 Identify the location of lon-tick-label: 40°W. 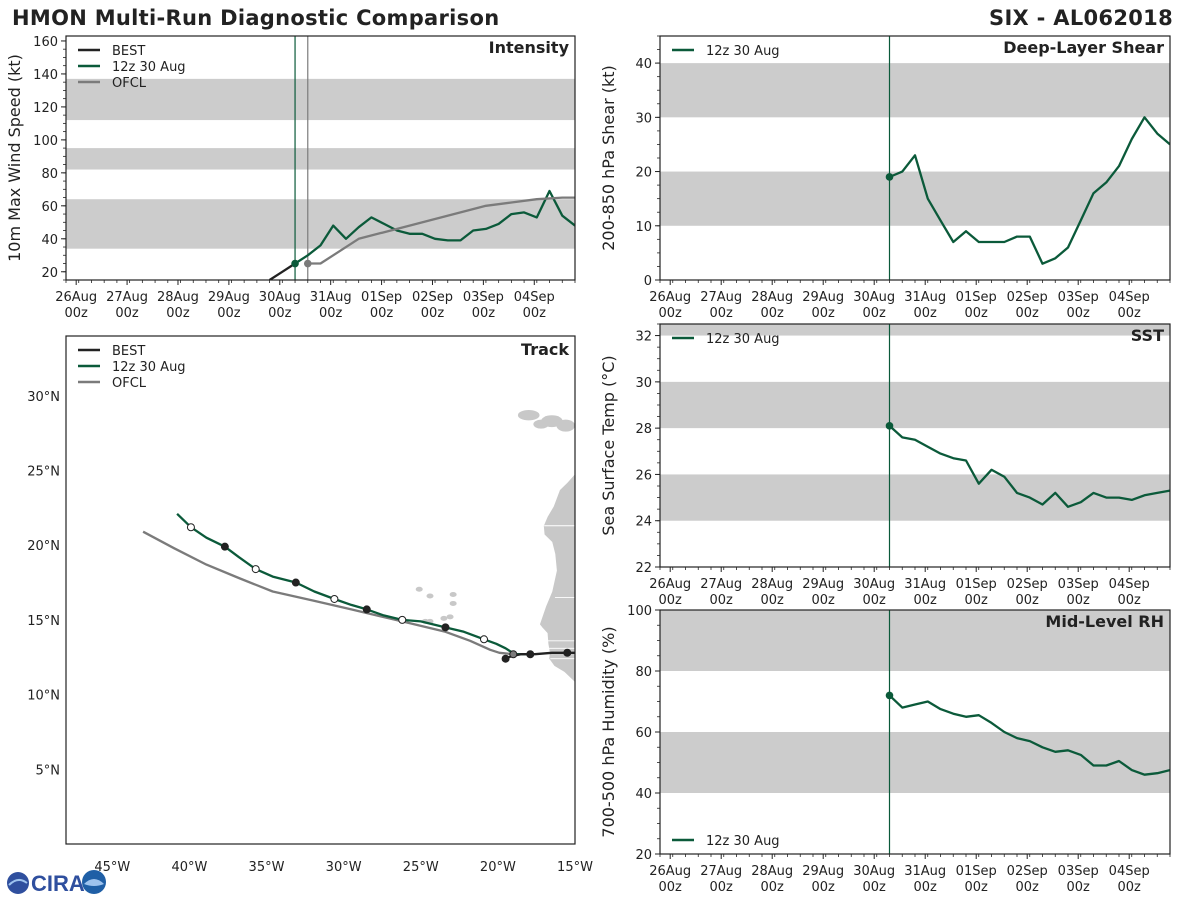
(189, 867).